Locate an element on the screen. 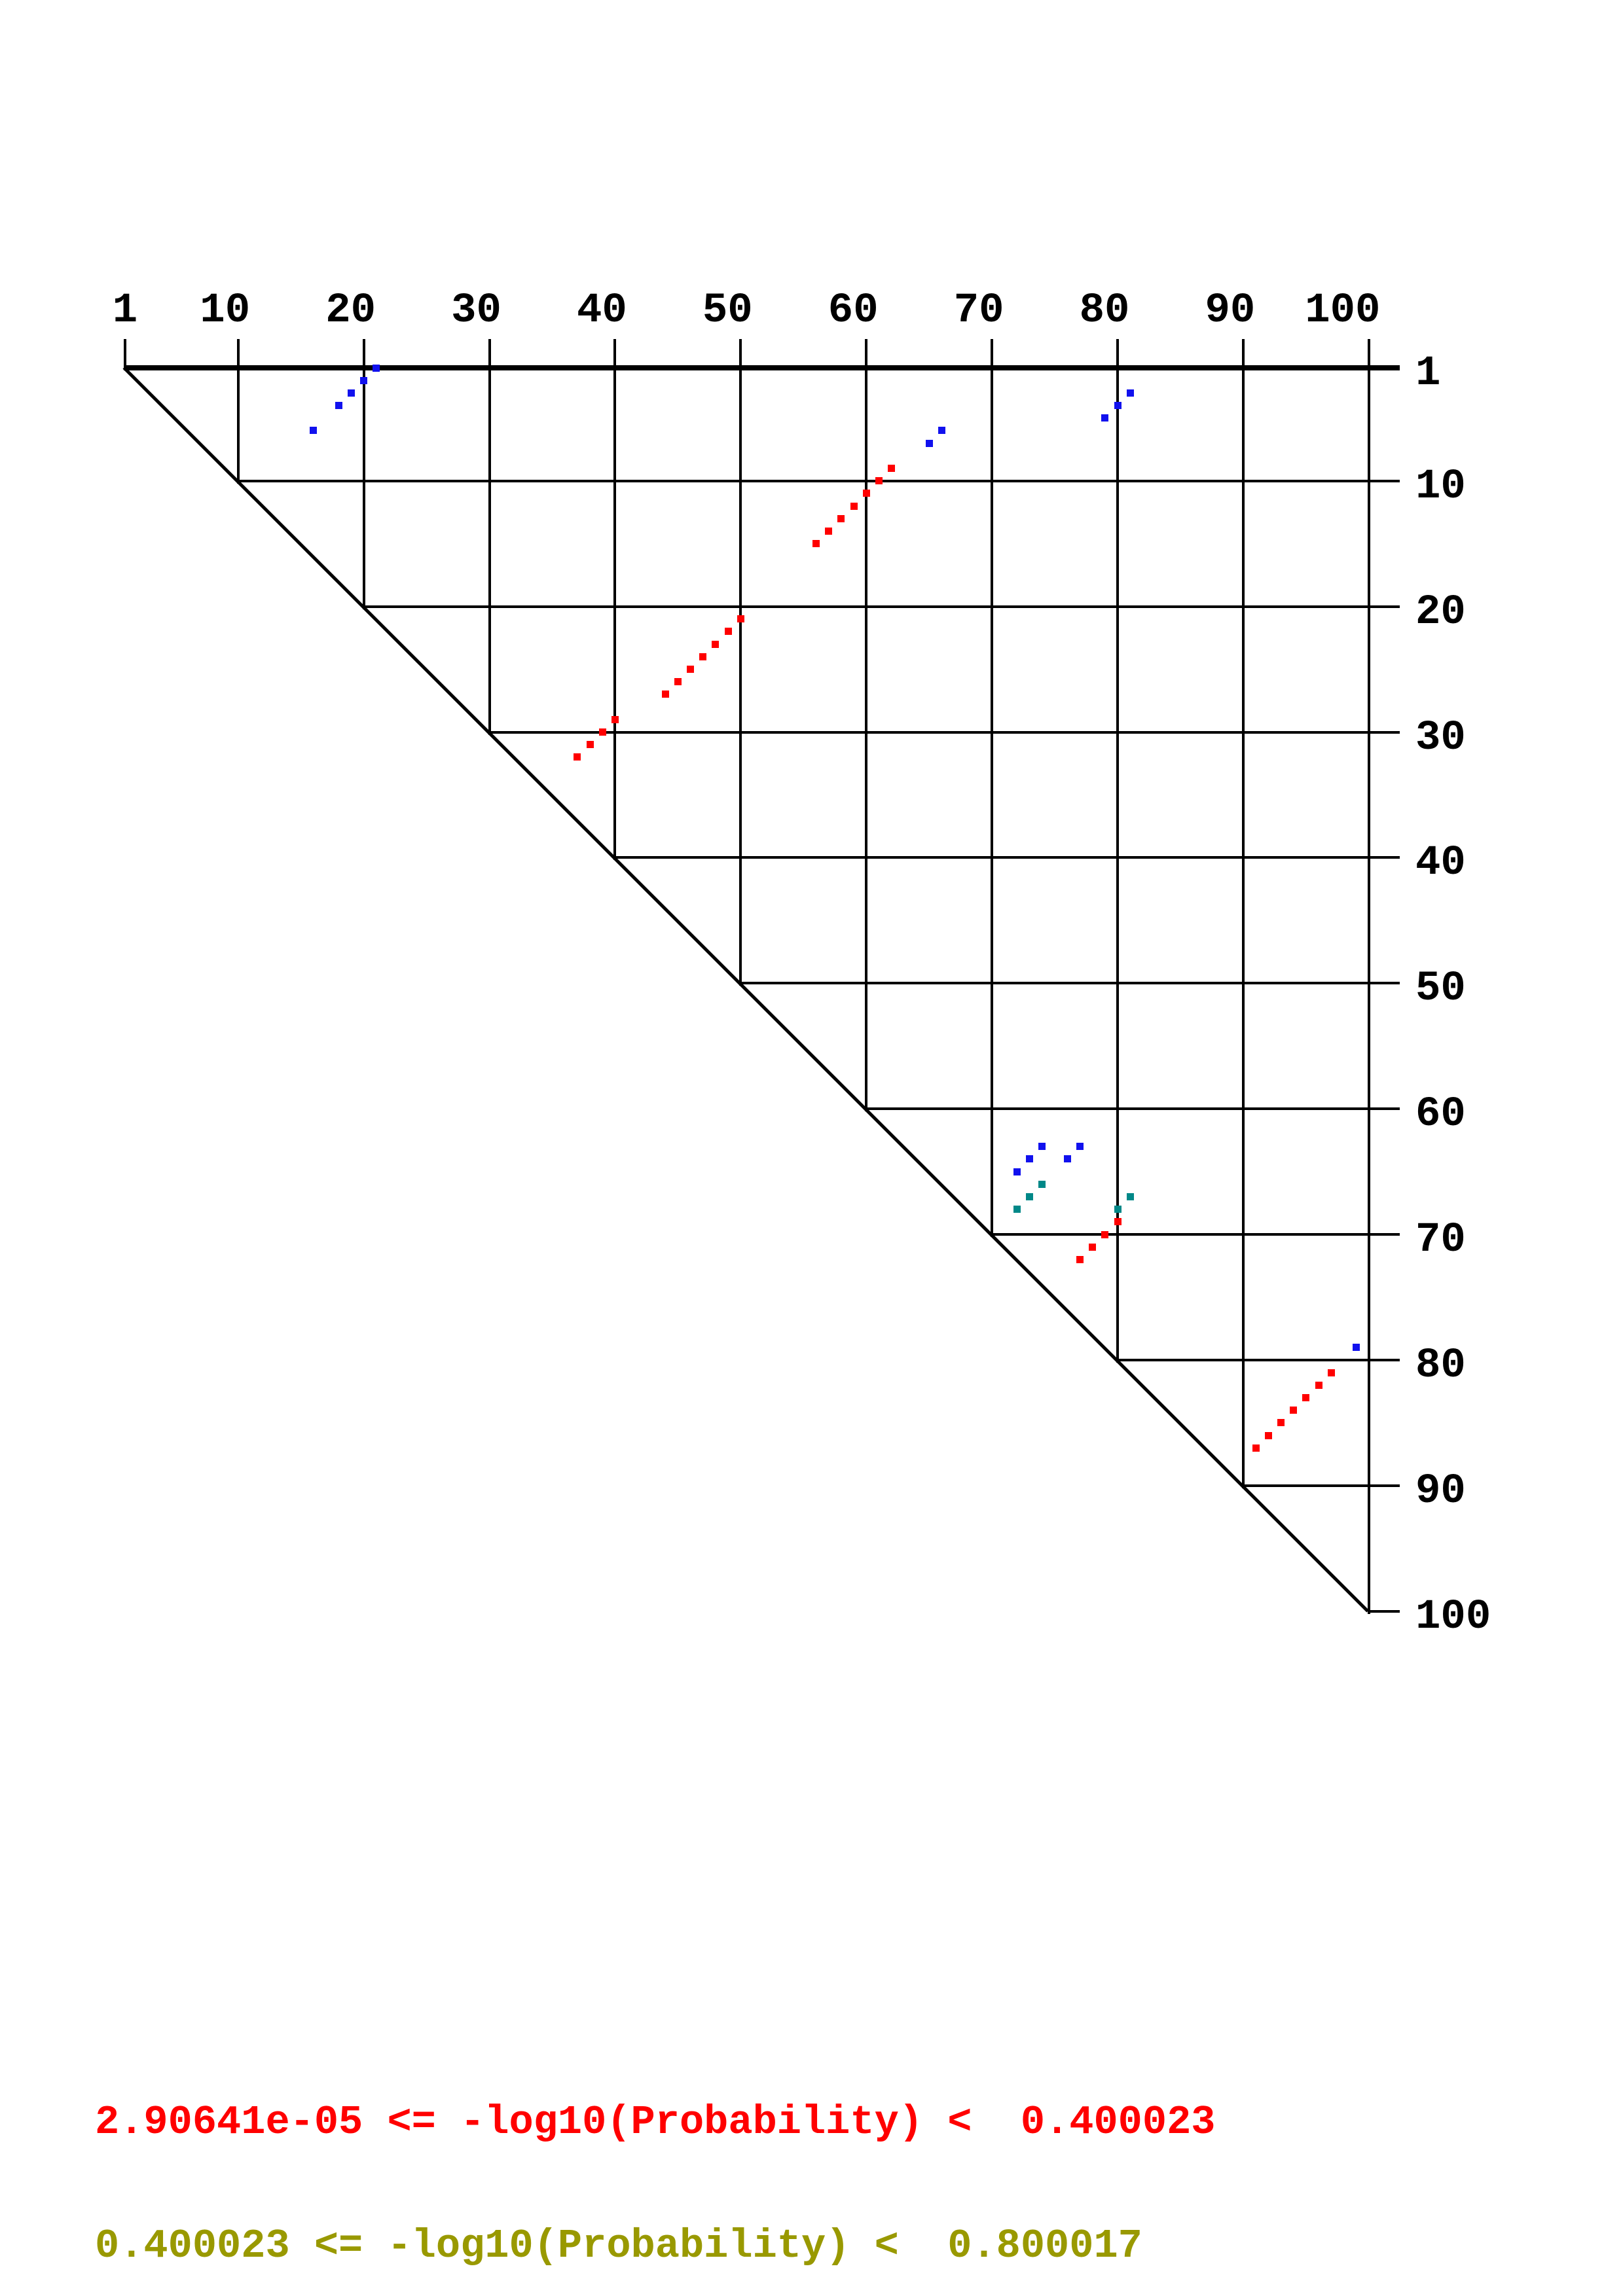 This screenshot has height=2296, width=1623. x-axis-label-80: 80 is located at coordinates (1104, 310).